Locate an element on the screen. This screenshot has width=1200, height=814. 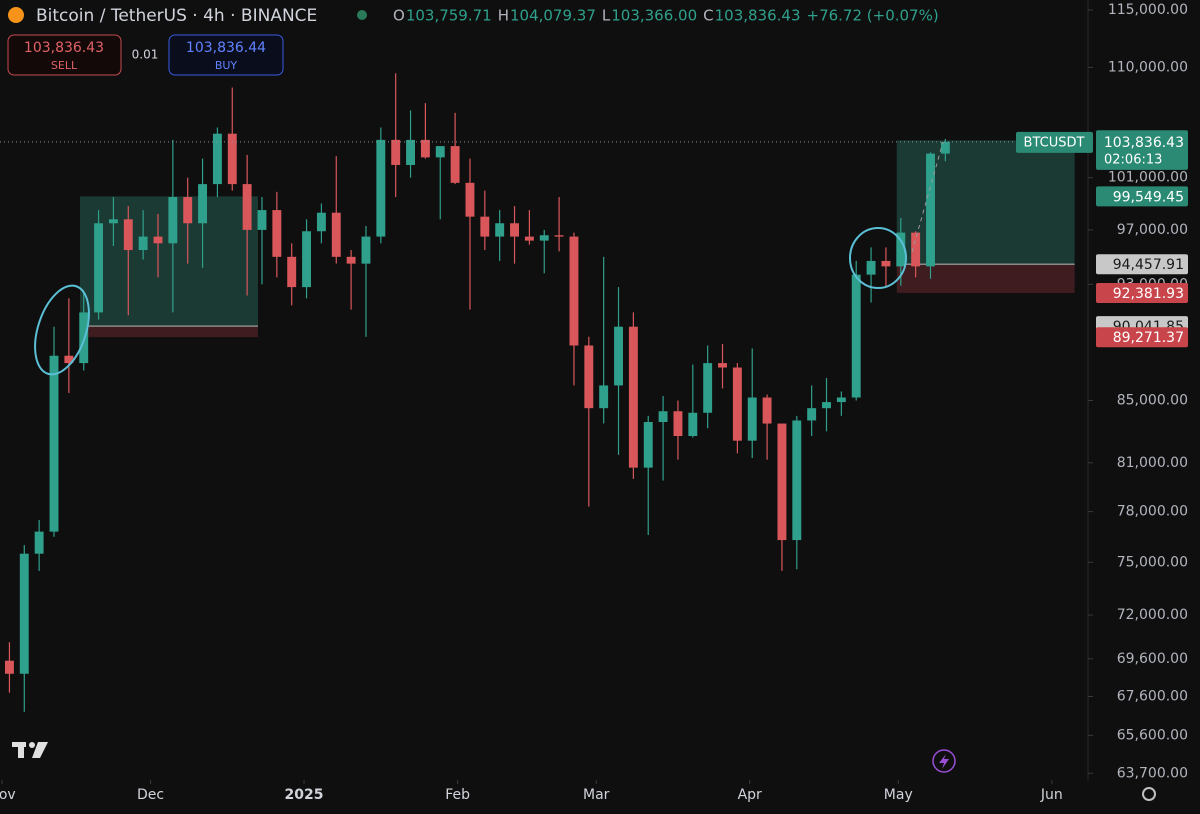
alert-icon is located at coordinates (944, 761).